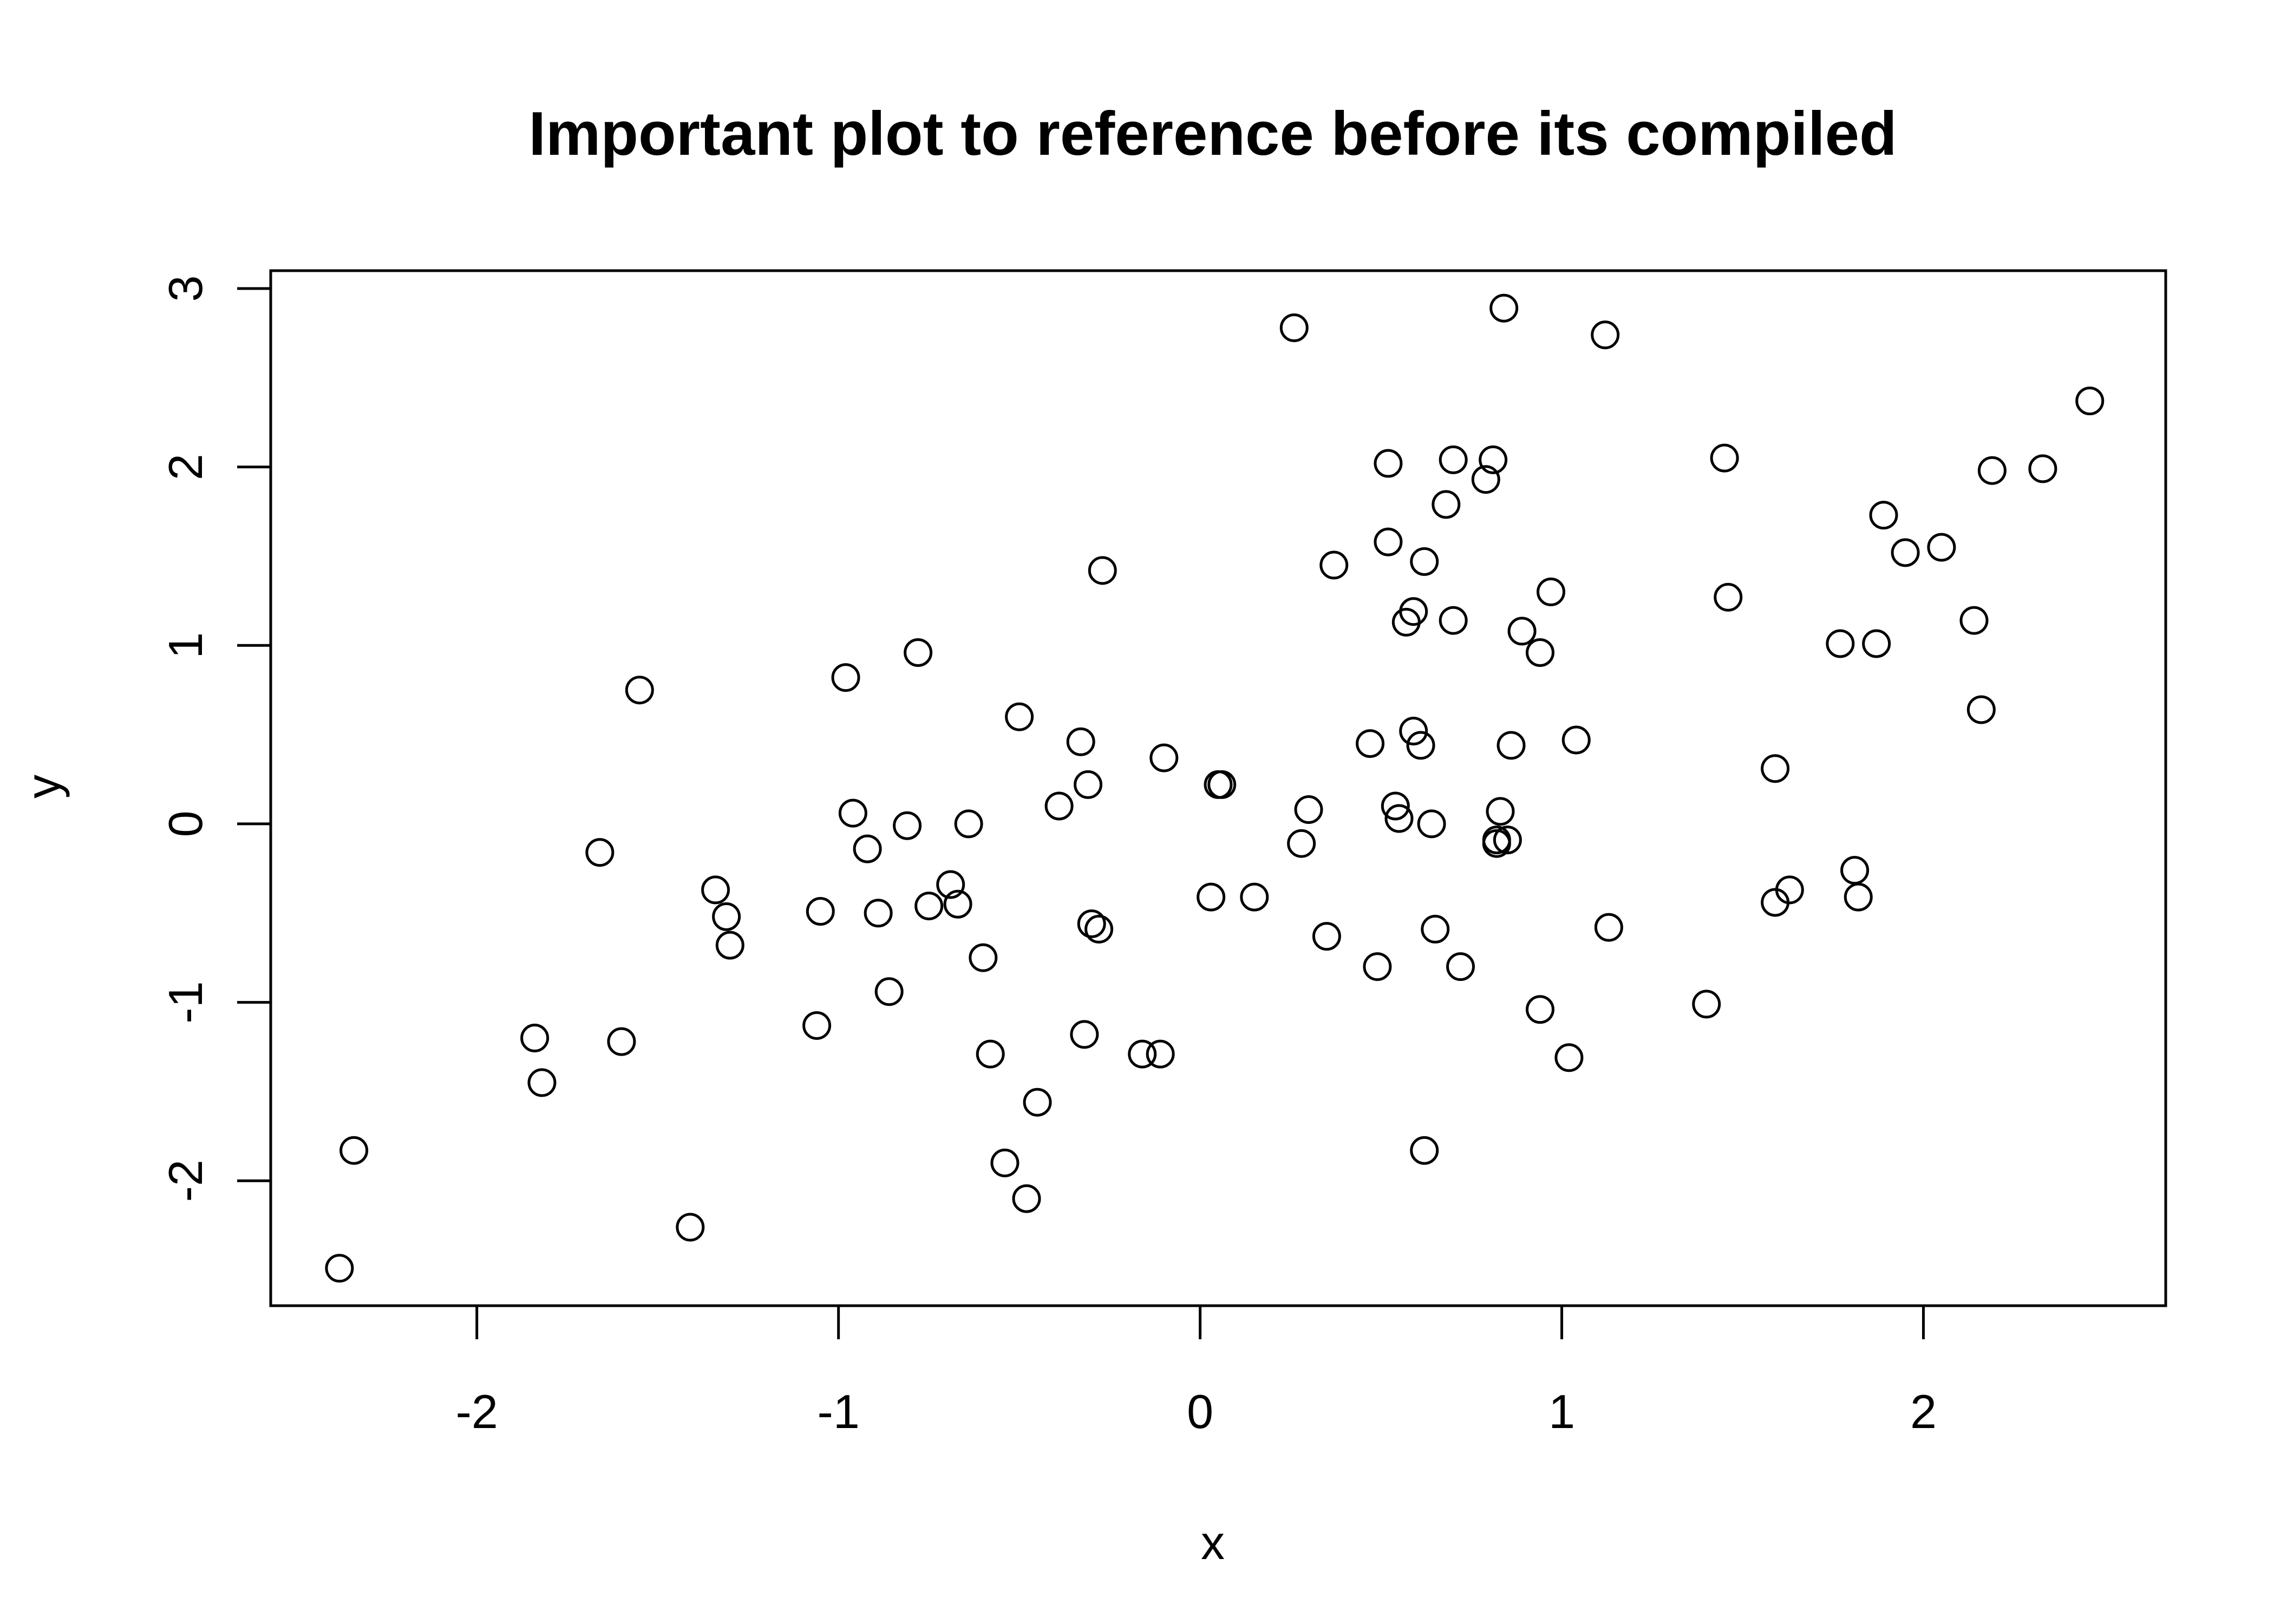 This screenshot has height=1624, width=2274. I want to click on x-tick-label: 2, so click(1924, 1411).